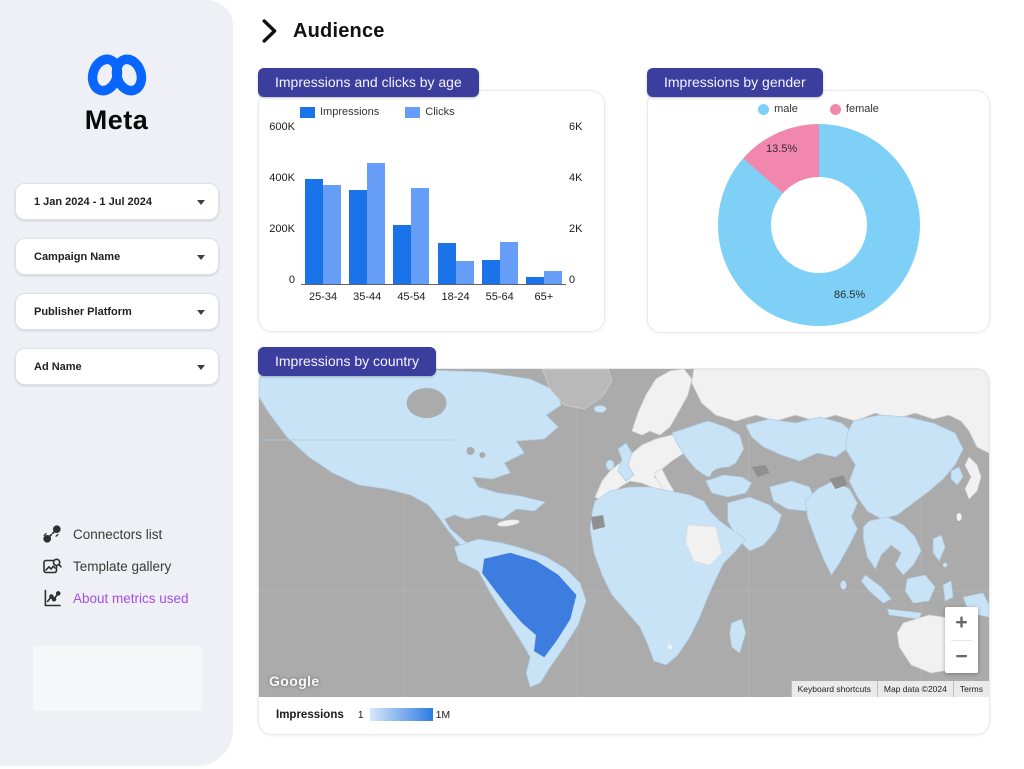  Describe the element at coordinates (764, 109) in the screenshot. I see `male-swatch` at that location.